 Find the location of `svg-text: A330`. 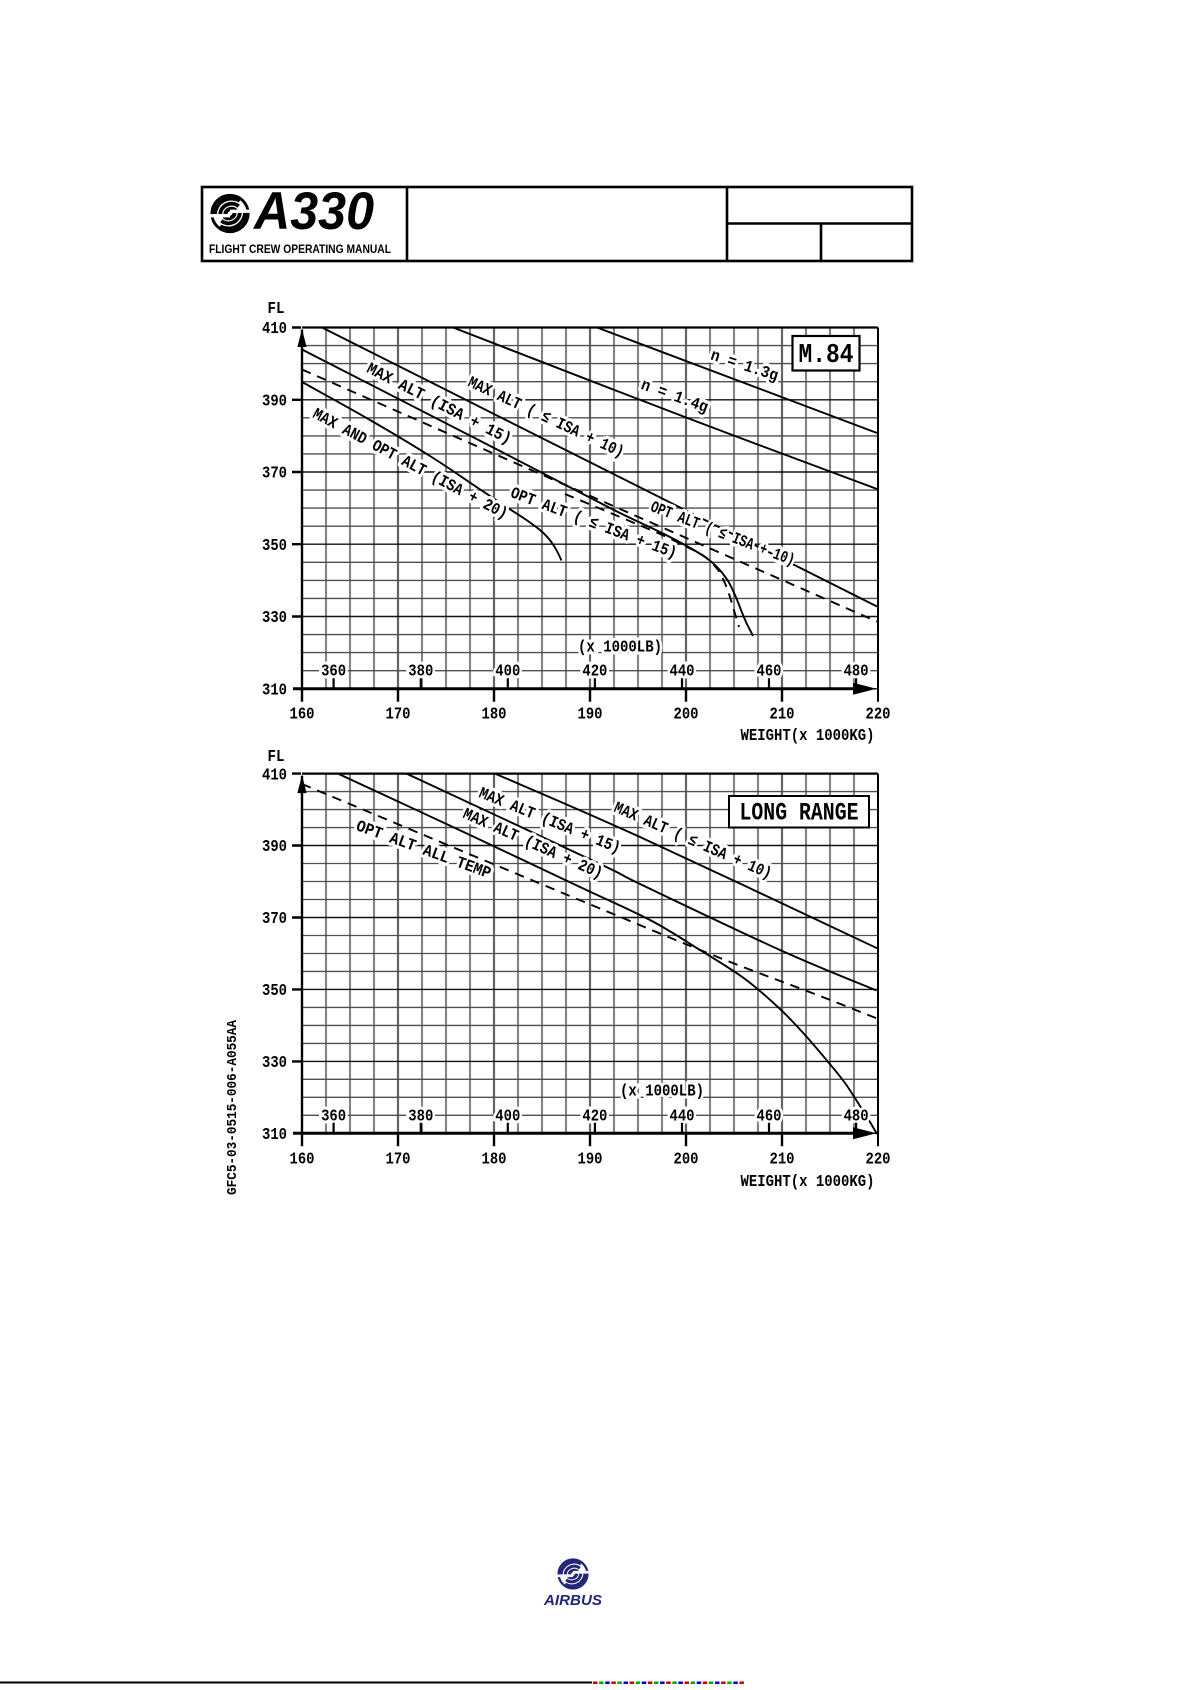

svg-text: A330 is located at coordinates (313, 211).